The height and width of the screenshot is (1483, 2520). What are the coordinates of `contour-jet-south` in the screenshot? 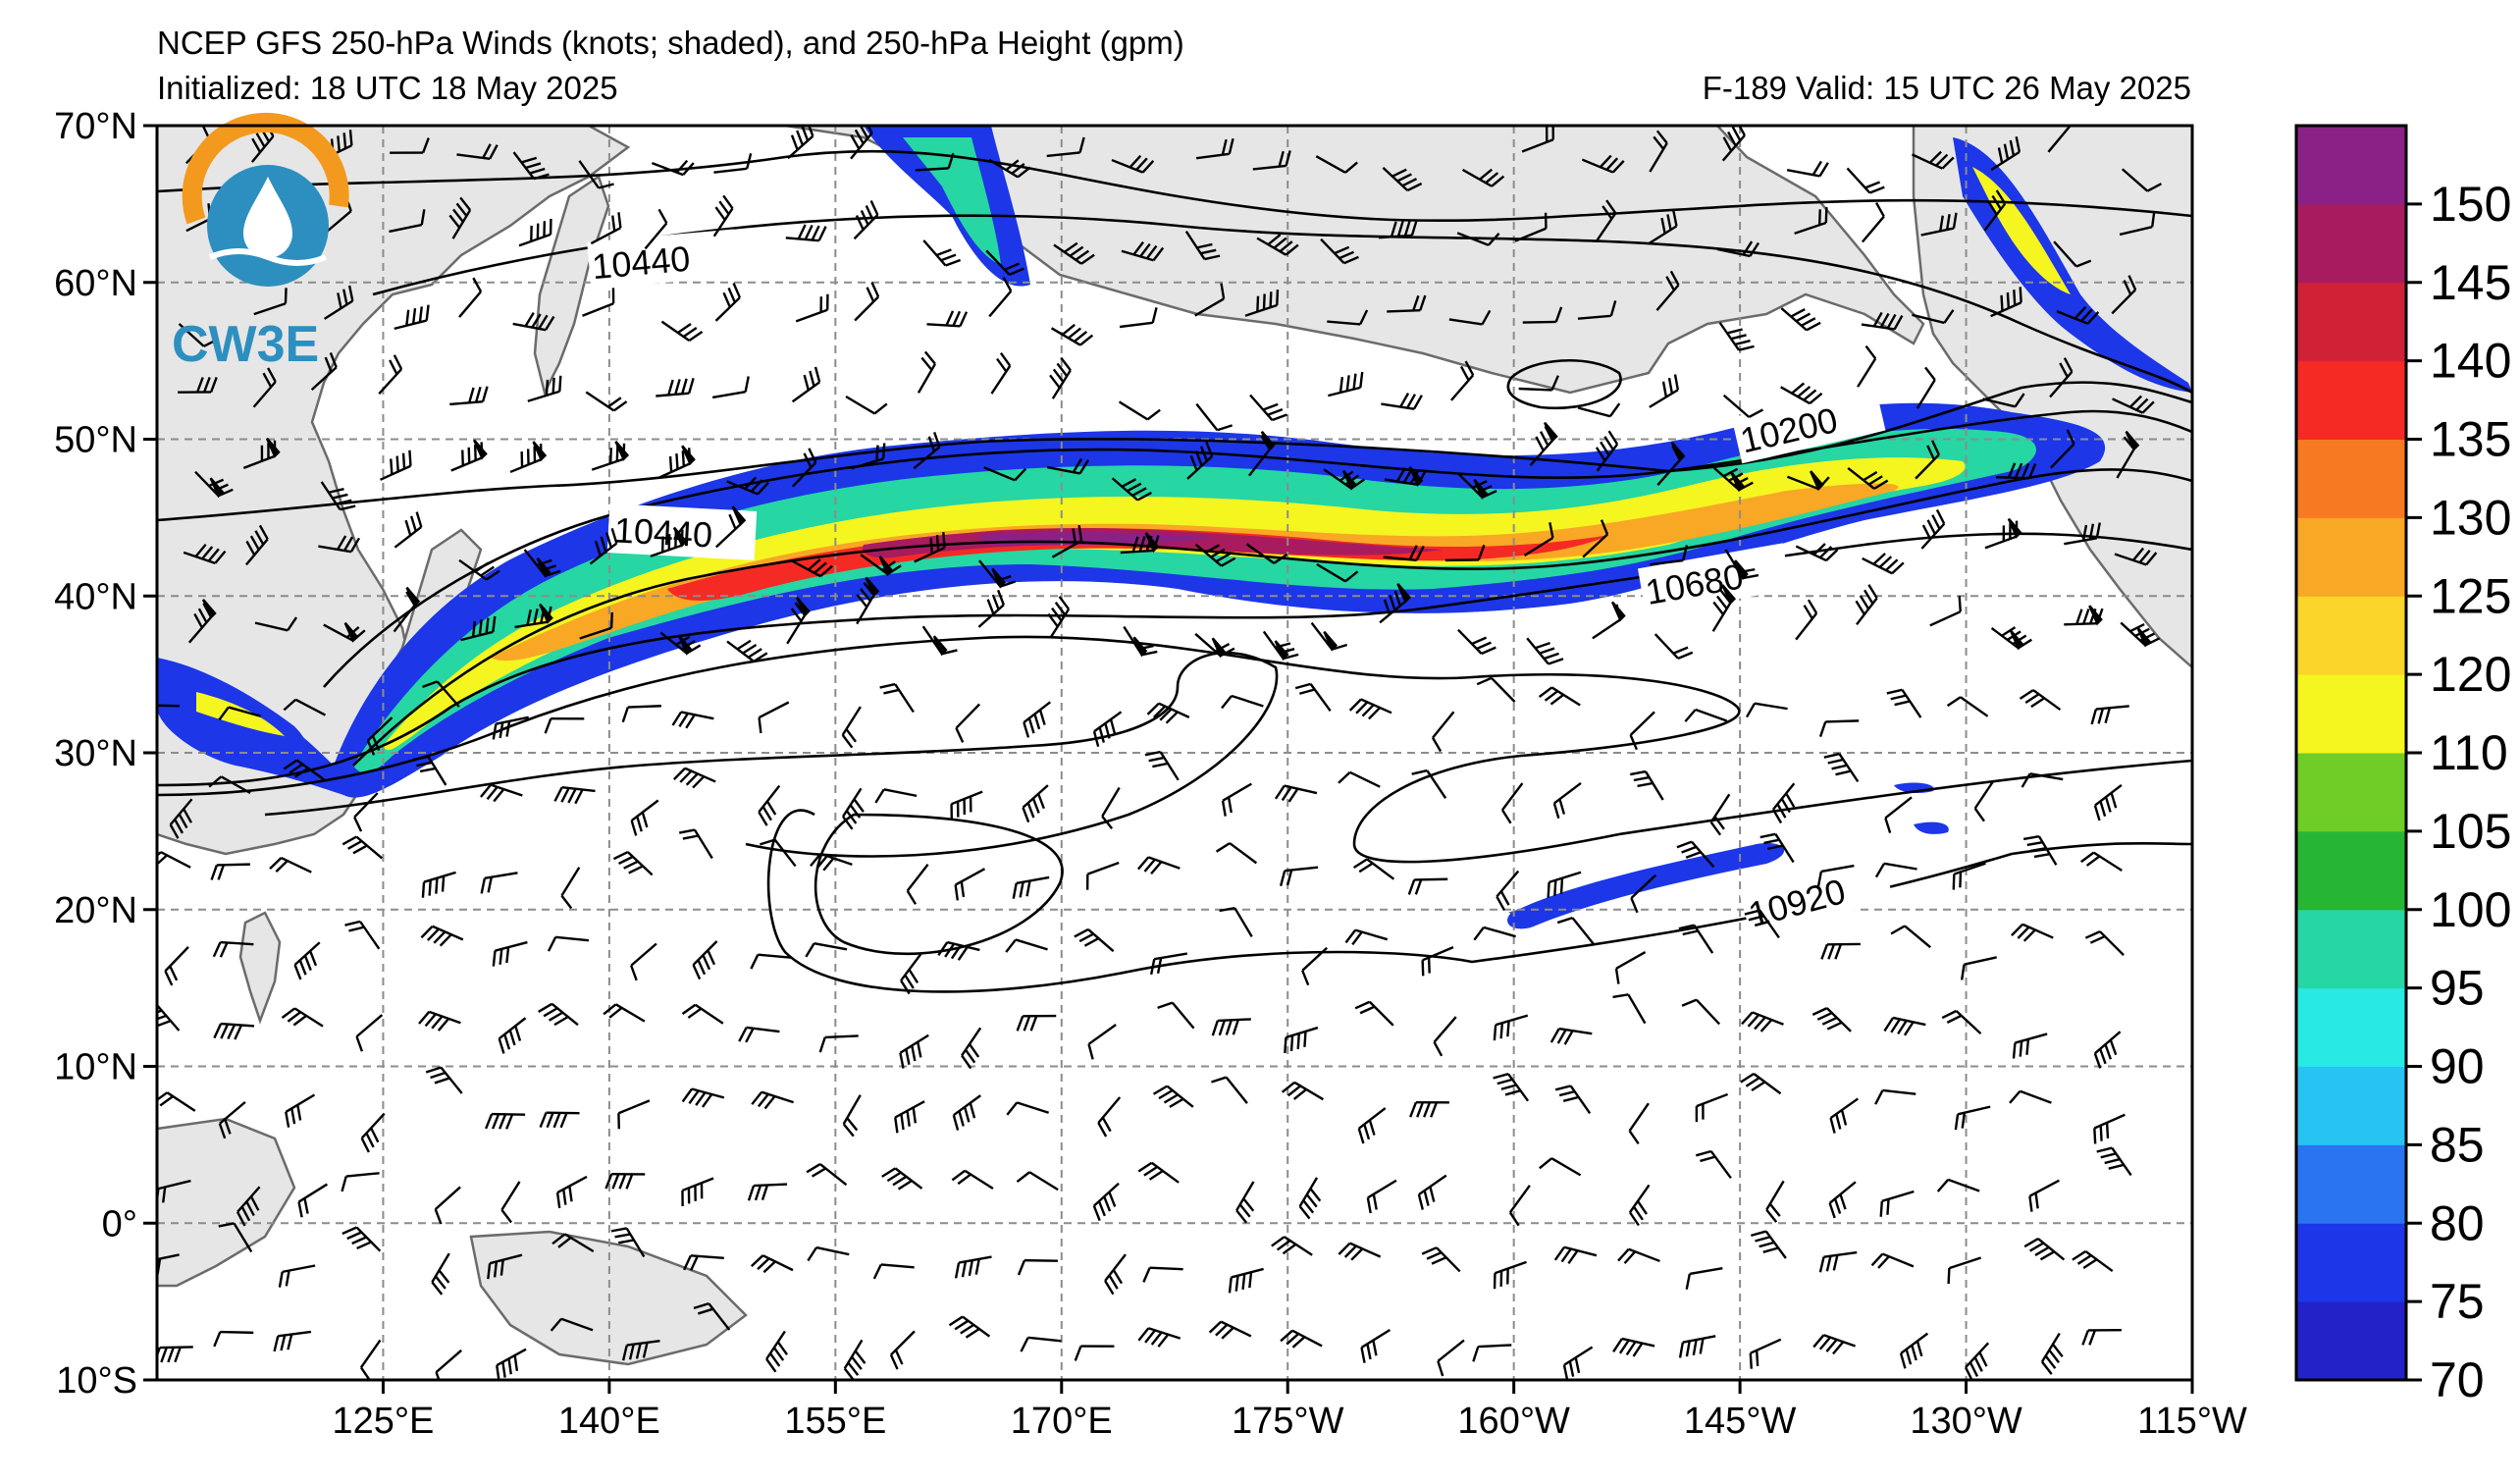 It's located at (1174, 660).